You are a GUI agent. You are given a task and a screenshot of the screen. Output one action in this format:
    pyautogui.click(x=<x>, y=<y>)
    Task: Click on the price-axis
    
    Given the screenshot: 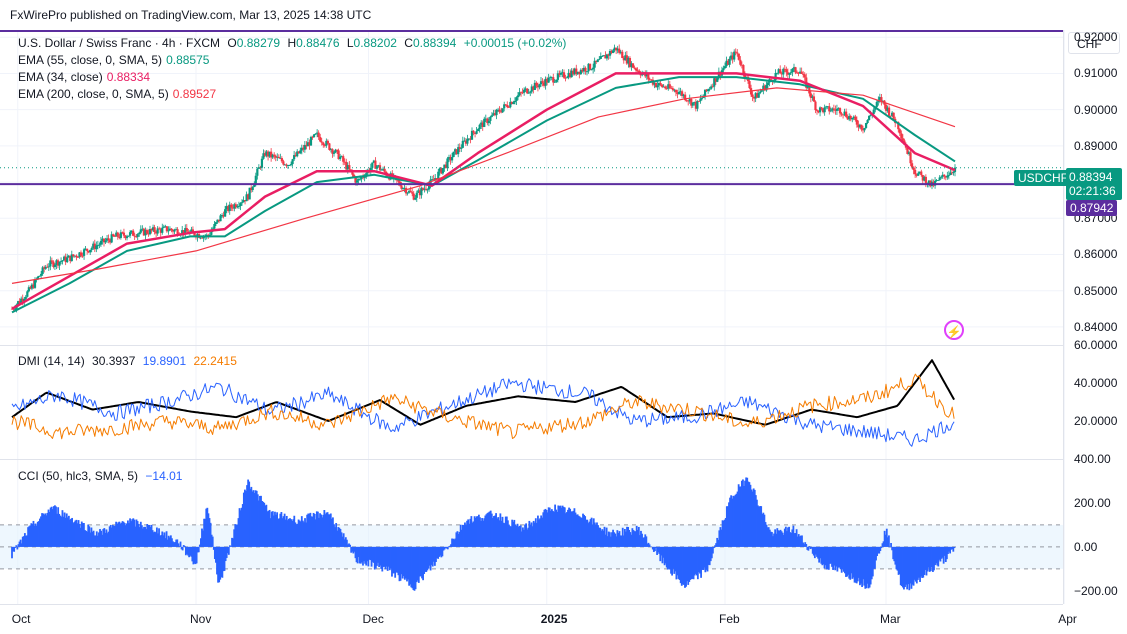 What is the action you would take?
    pyautogui.click(x=1095, y=317)
    